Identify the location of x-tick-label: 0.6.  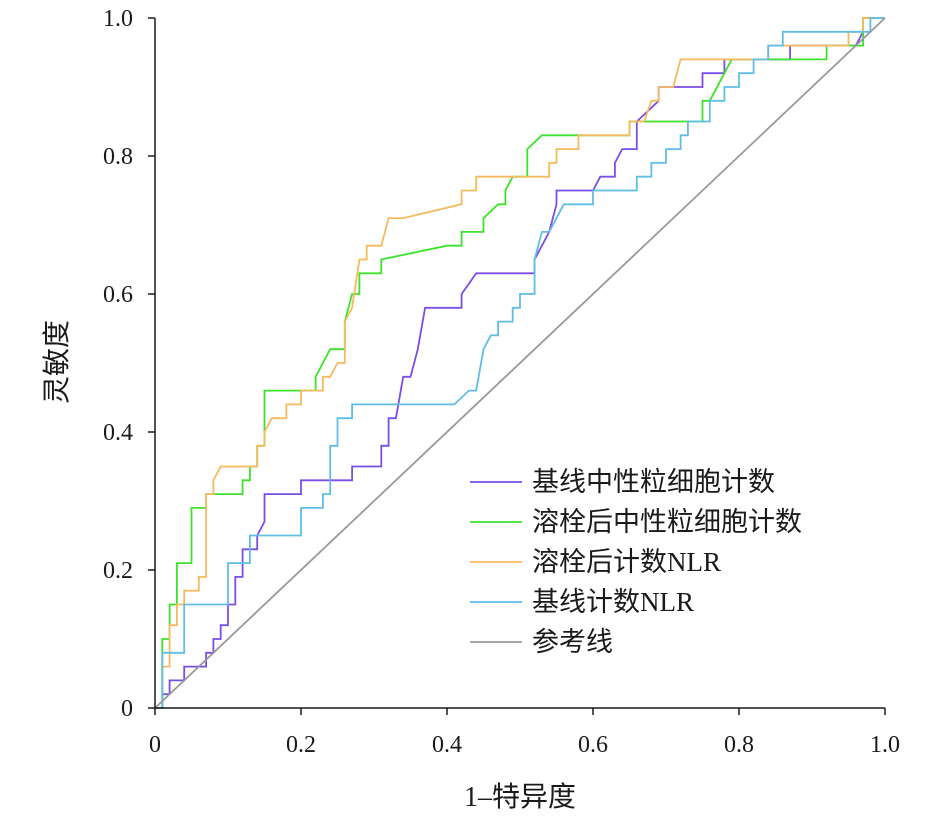
(593, 745).